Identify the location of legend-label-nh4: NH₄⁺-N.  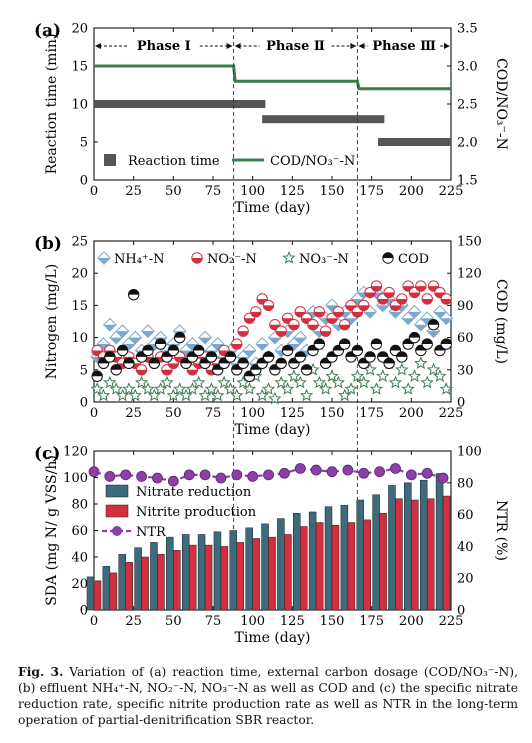
(139, 259).